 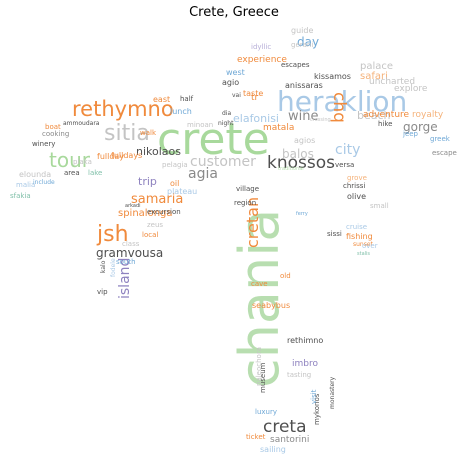 What do you see at coordinates (226, 123) in the screenshot?
I see `word-night: night` at bounding box center [226, 123].